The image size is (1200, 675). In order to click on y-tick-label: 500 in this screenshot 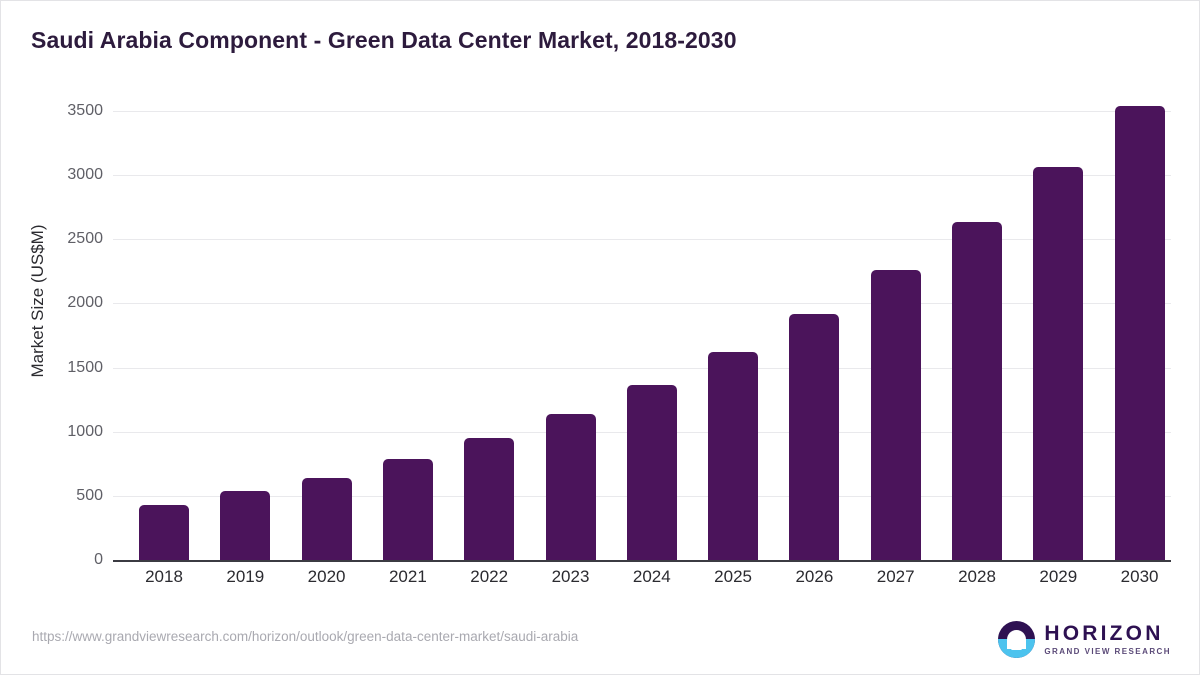, I will do `click(89, 495)`.